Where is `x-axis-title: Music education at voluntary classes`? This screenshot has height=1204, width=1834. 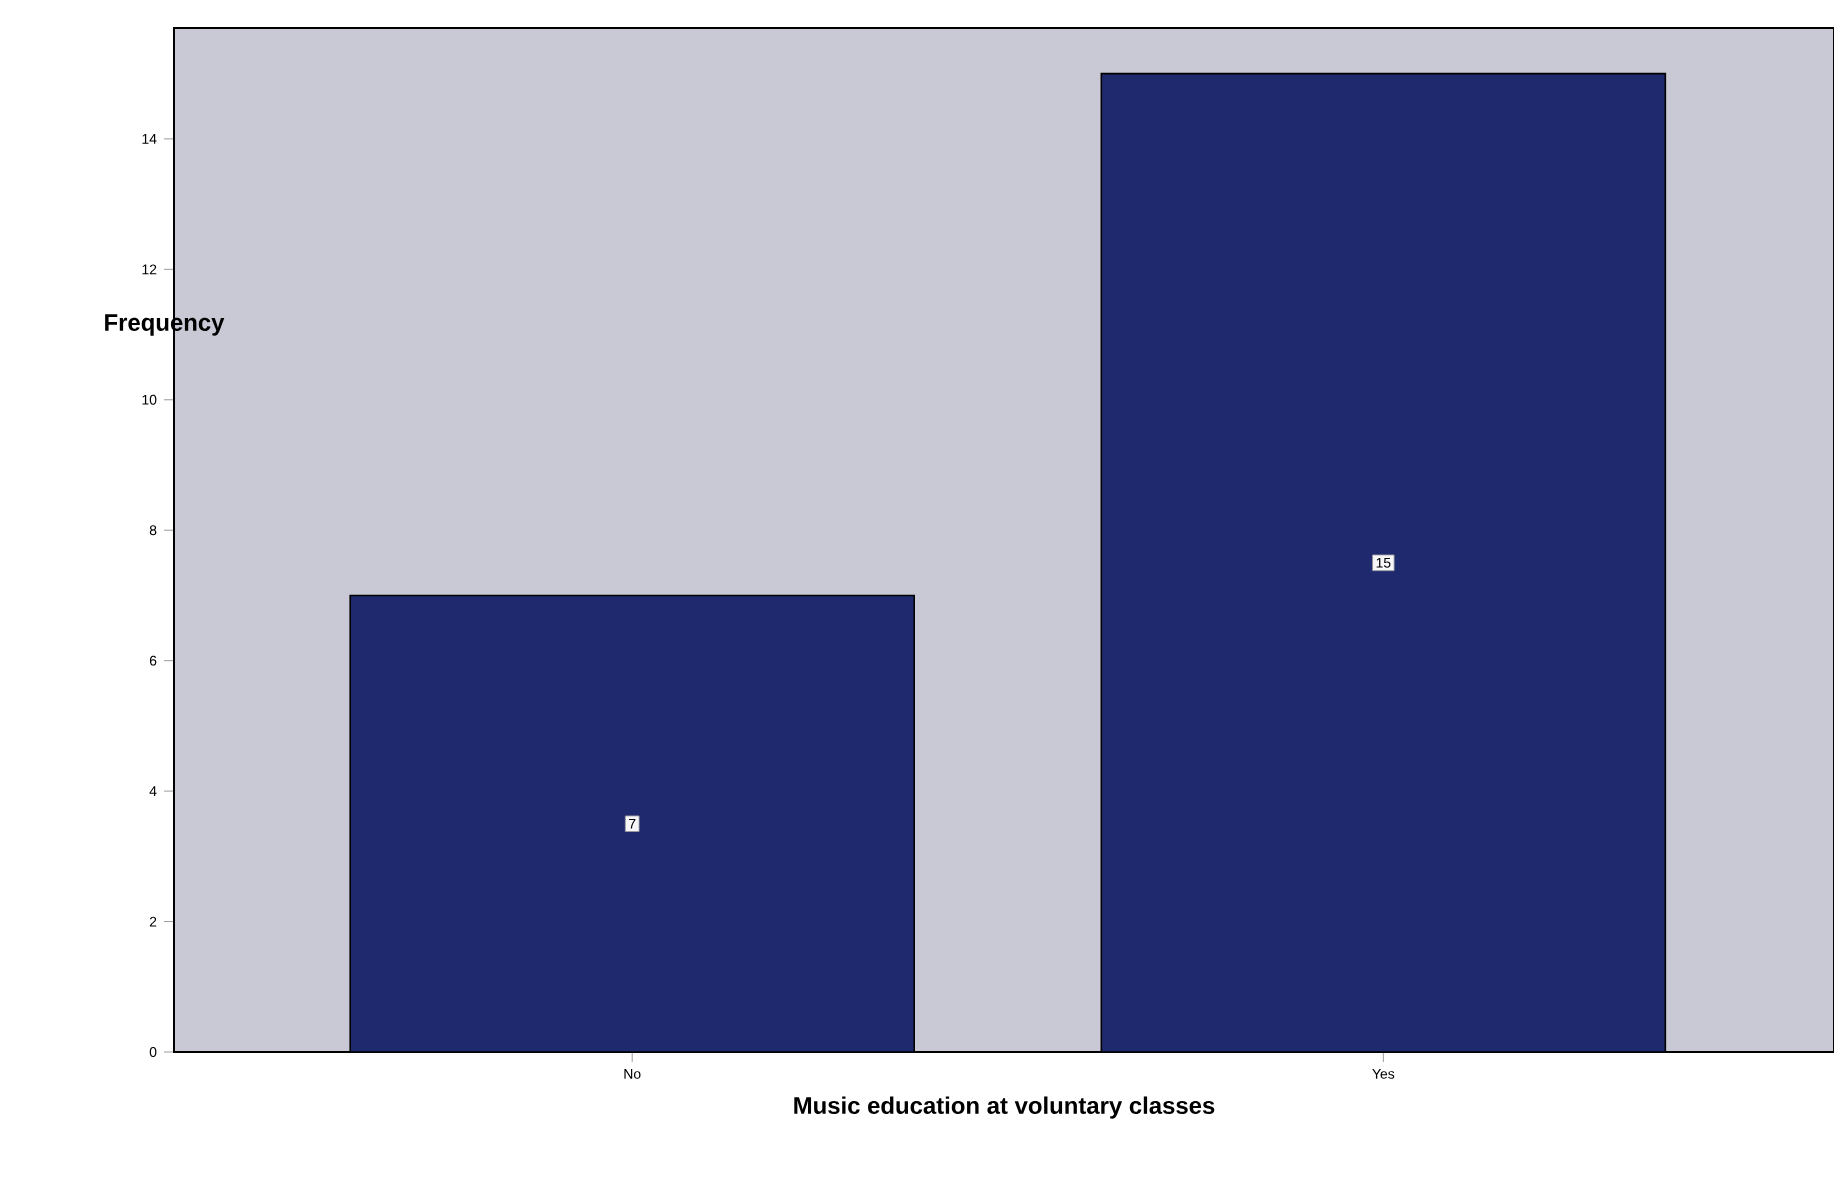 x-axis-title: Music education at voluntary classes is located at coordinates (1004, 1107).